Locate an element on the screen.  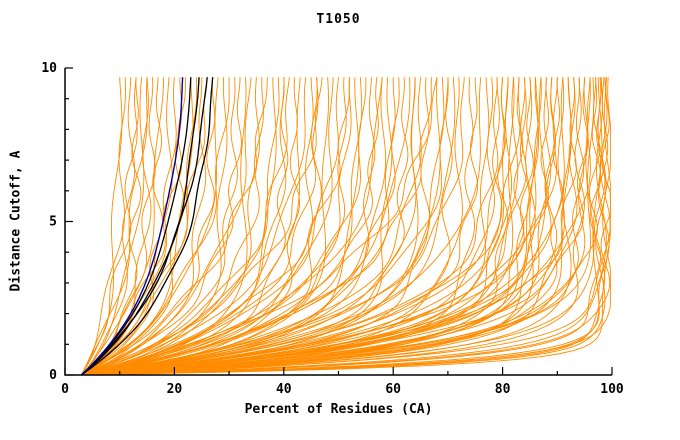
x-tick-label: 100 is located at coordinates (612, 389).